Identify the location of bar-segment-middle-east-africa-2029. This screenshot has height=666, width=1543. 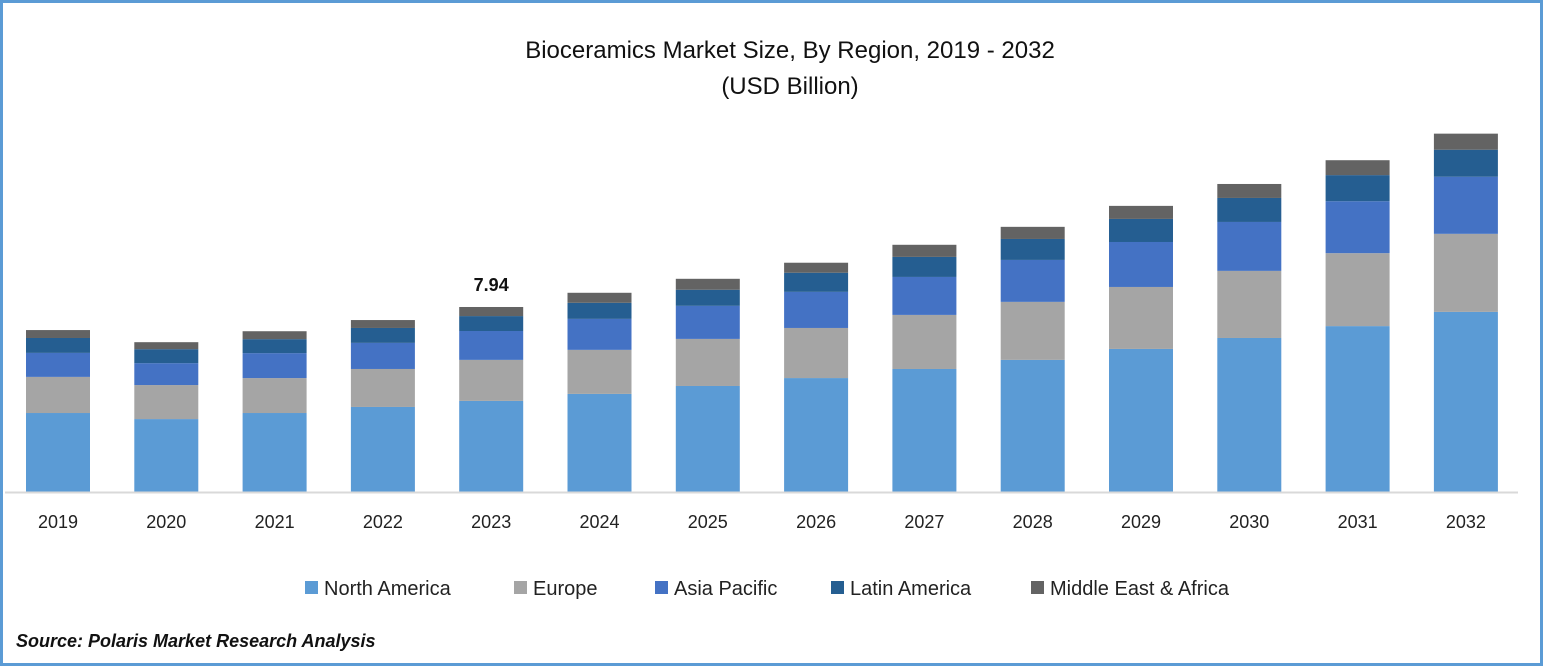
(1141, 212).